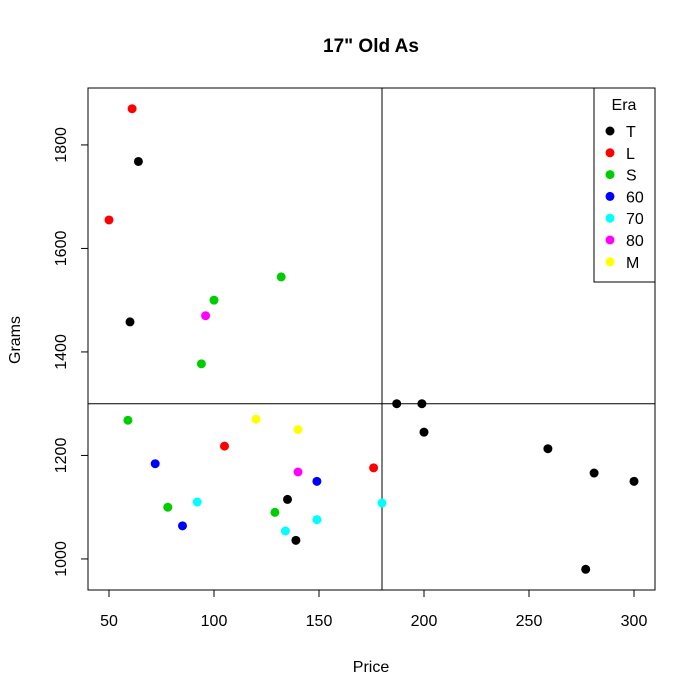  Describe the element at coordinates (214, 621) in the screenshot. I see `x-tick-label: 100` at that location.